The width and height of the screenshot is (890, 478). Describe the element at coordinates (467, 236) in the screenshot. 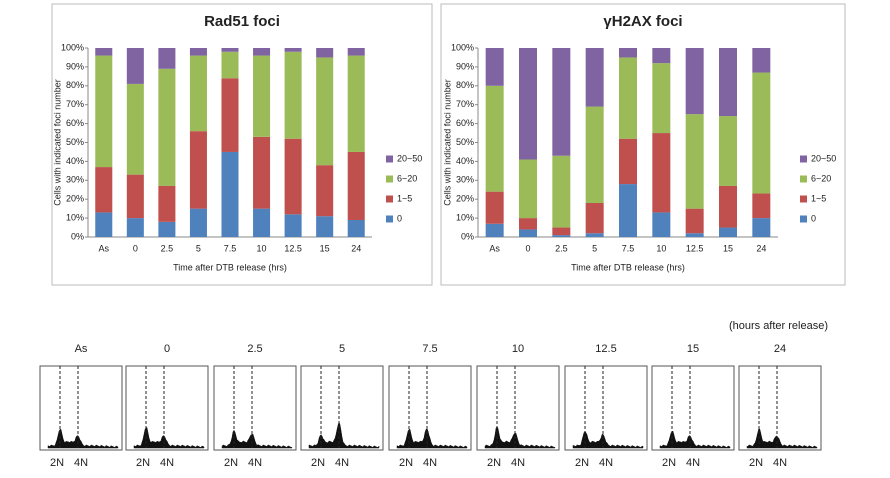

I see `y-tick-label: 0%` at that location.